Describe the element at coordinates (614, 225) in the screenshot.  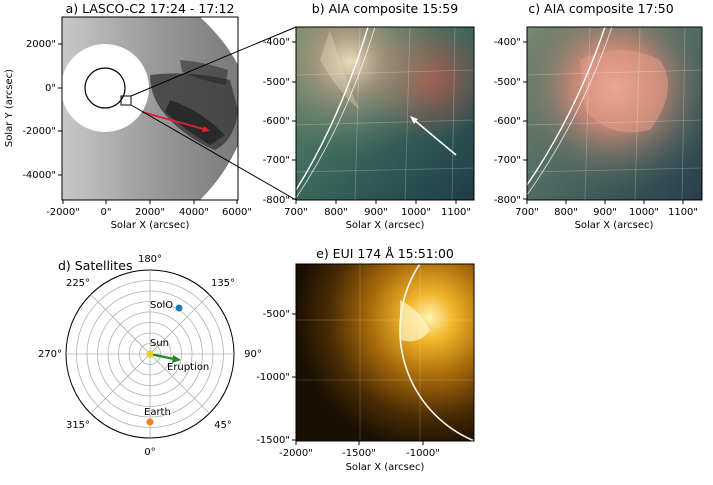
I see `c-xlabel: Solar X (arcsec)` at that location.